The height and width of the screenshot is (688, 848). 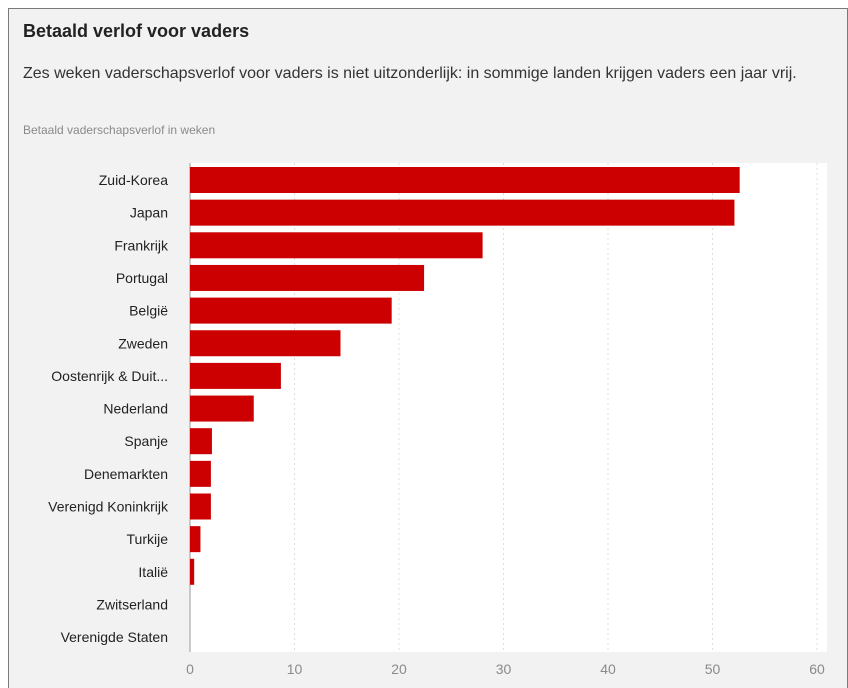 I want to click on x-tick-label: 0, so click(x=190, y=669).